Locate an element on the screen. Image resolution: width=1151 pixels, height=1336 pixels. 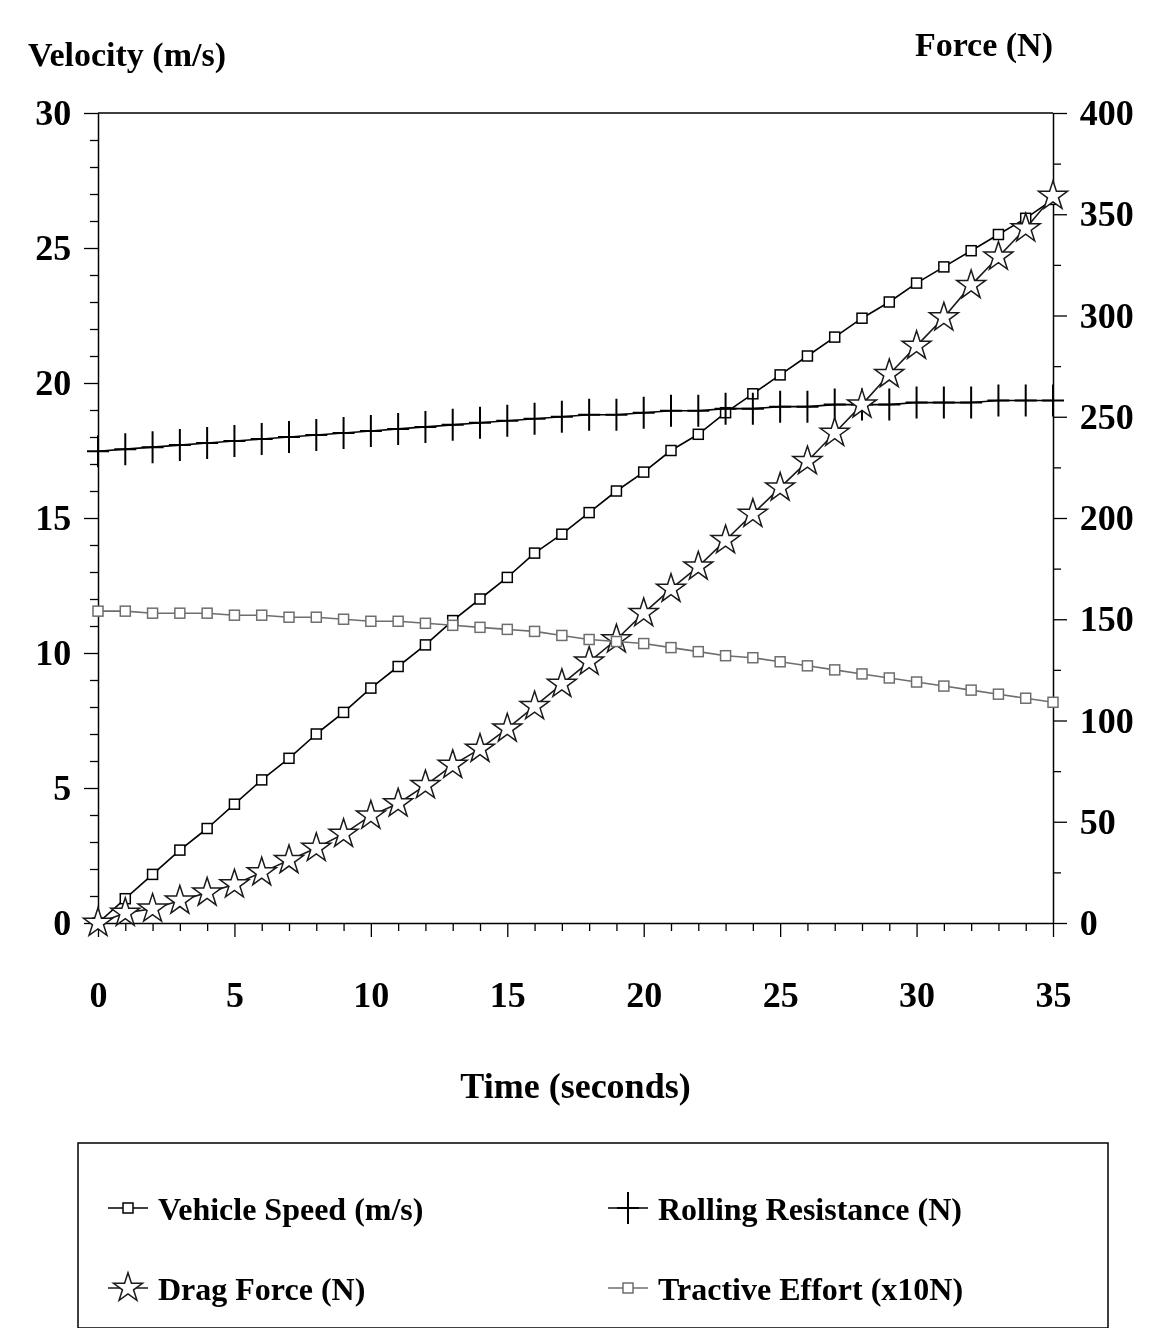
x-tick-label: 30 is located at coordinates (917, 995).